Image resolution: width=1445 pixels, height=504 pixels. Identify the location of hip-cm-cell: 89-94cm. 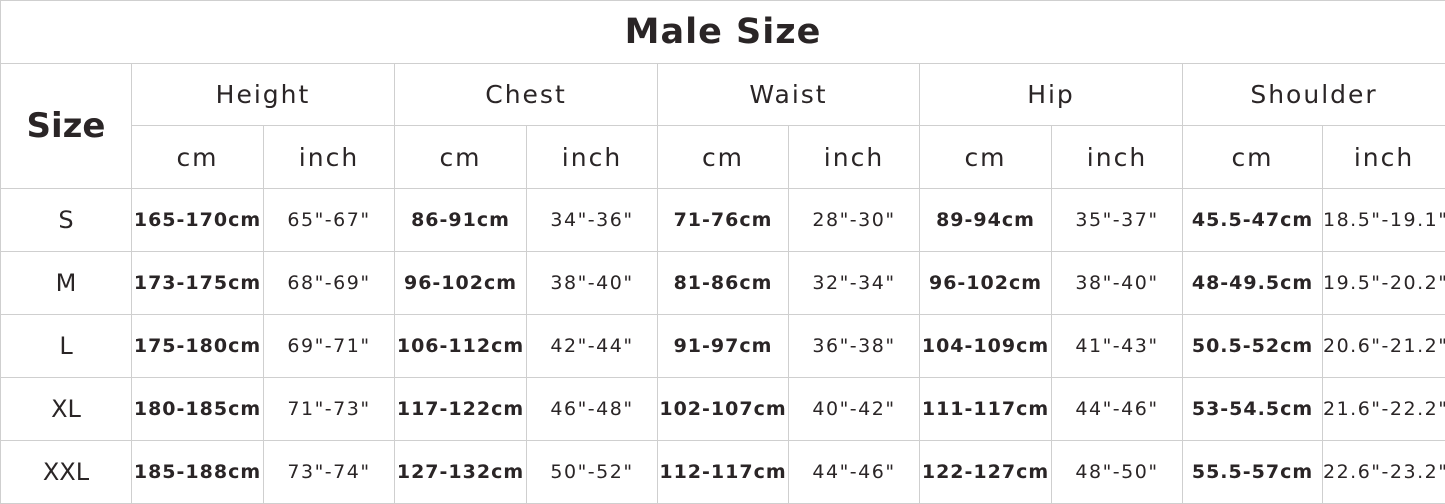
(986, 220).